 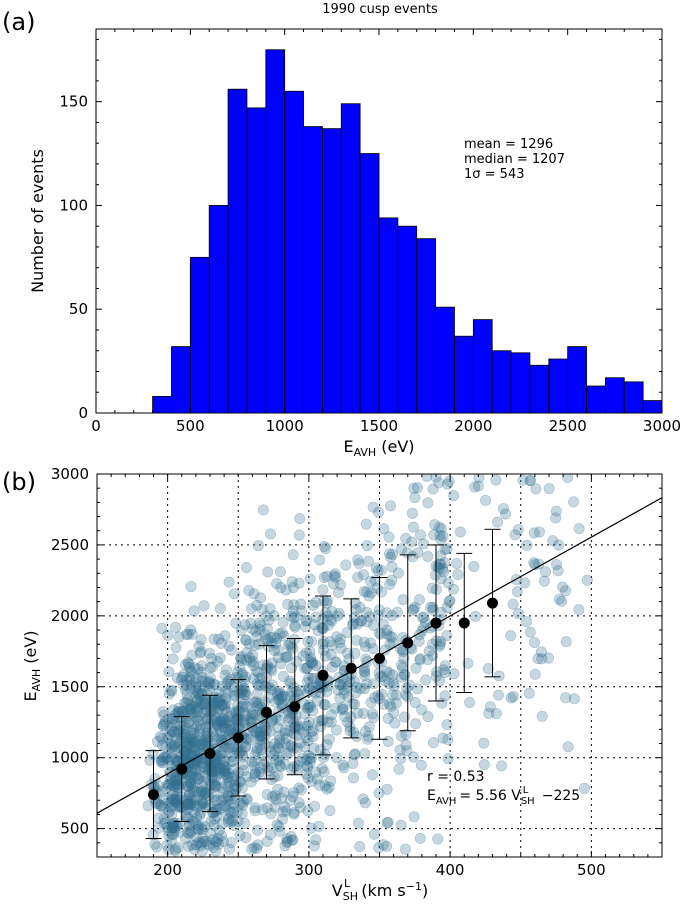 I want to click on correlation-label: r = 0.53, so click(x=456, y=777).